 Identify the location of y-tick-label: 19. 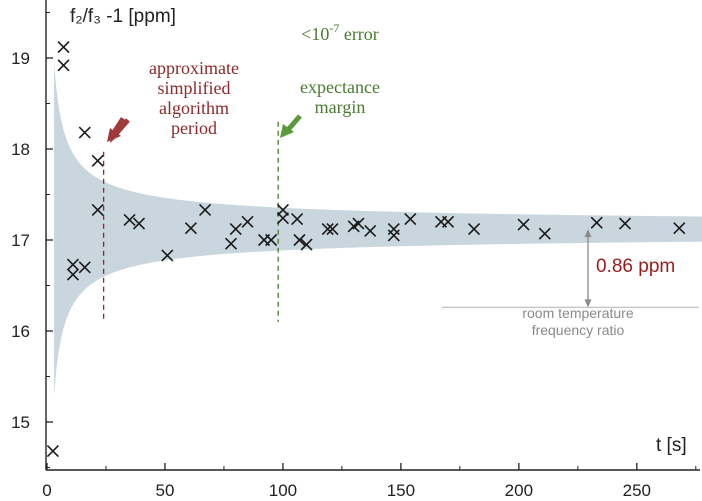
(20, 58).